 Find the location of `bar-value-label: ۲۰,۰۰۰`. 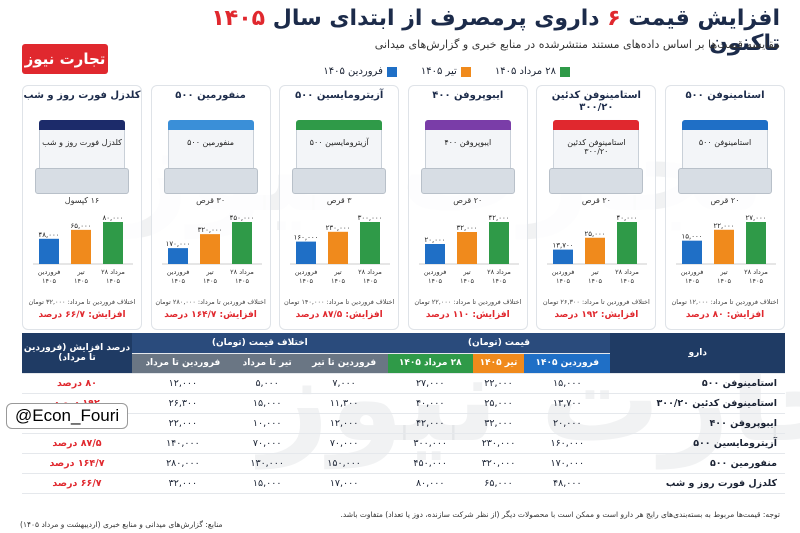

bar-value-label: ۲۰,۰۰۰ is located at coordinates (434, 240).